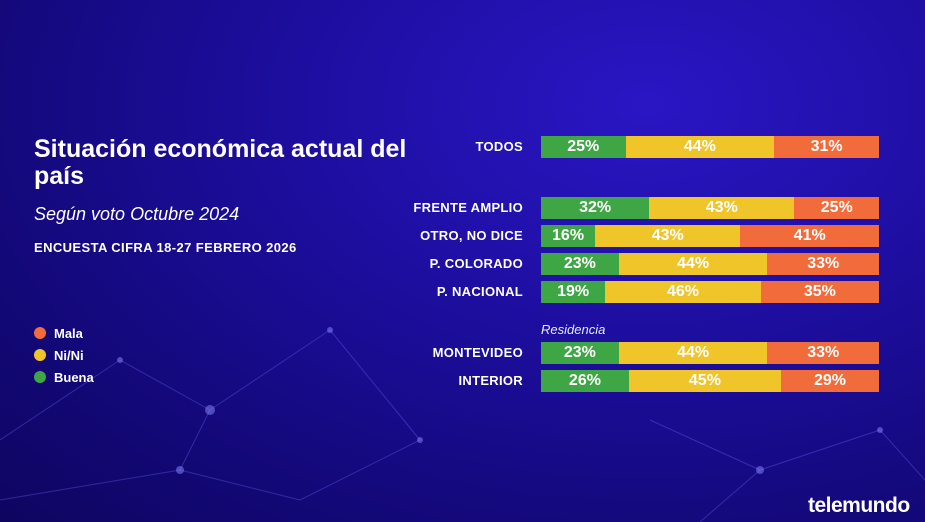 This screenshot has height=522, width=925. I want to click on legend-item-buena: Buena, so click(64, 377).